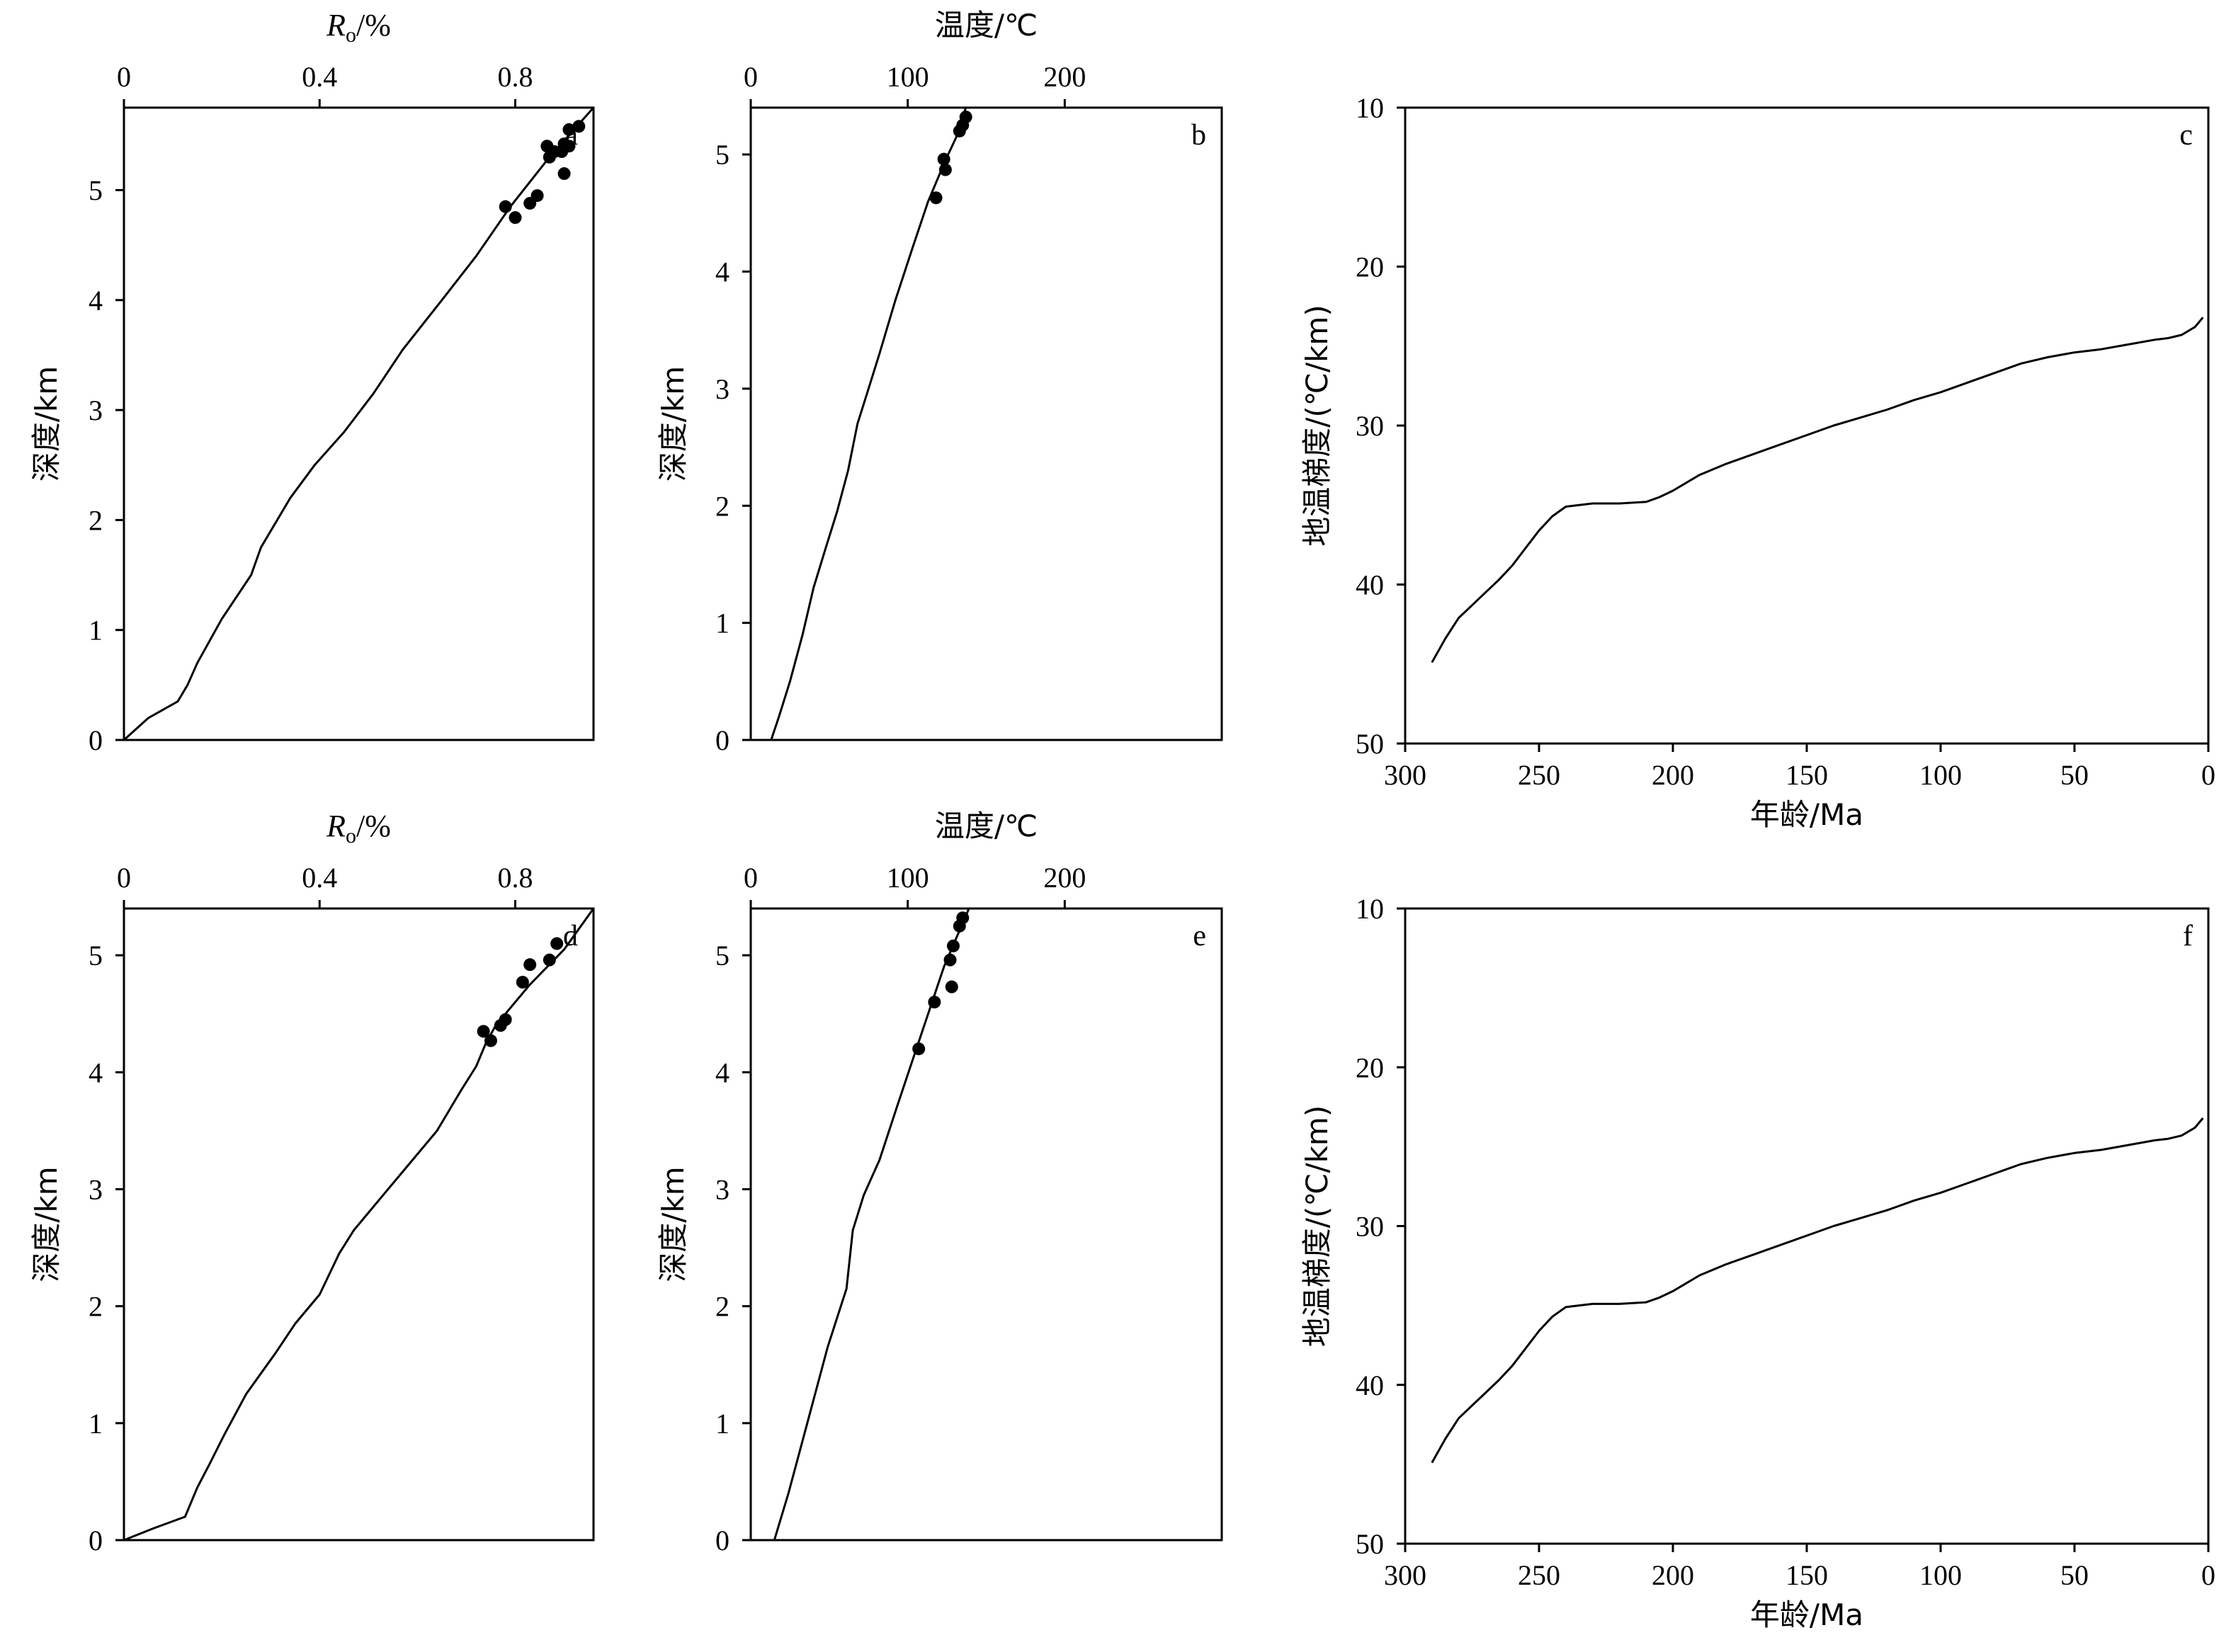 This screenshot has width=2231, height=1652. Describe the element at coordinates (1370, 744) in the screenshot. I see `y-tick-label: 50` at that location.